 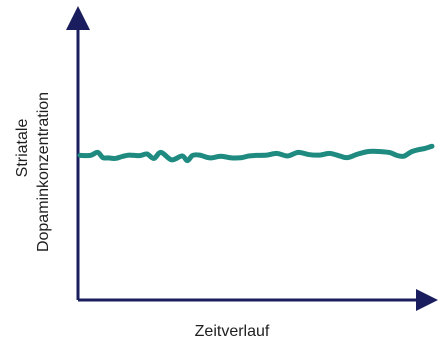 I want to click on y-axis-label-line-2: Dopaminkonzentration, so click(x=43, y=172).